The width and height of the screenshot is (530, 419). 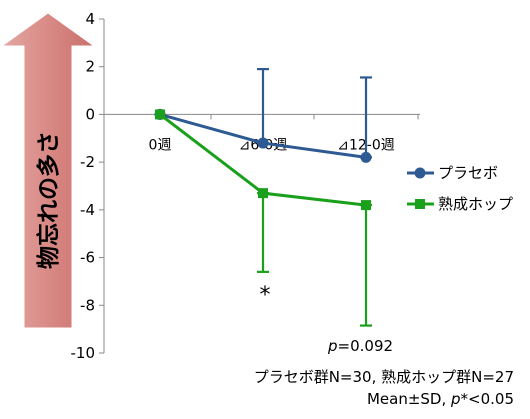 What do you see at coordinates (160, 145) in the screenshot?
I see `x-tick-label: 0週` at bounding box center [160, 145].